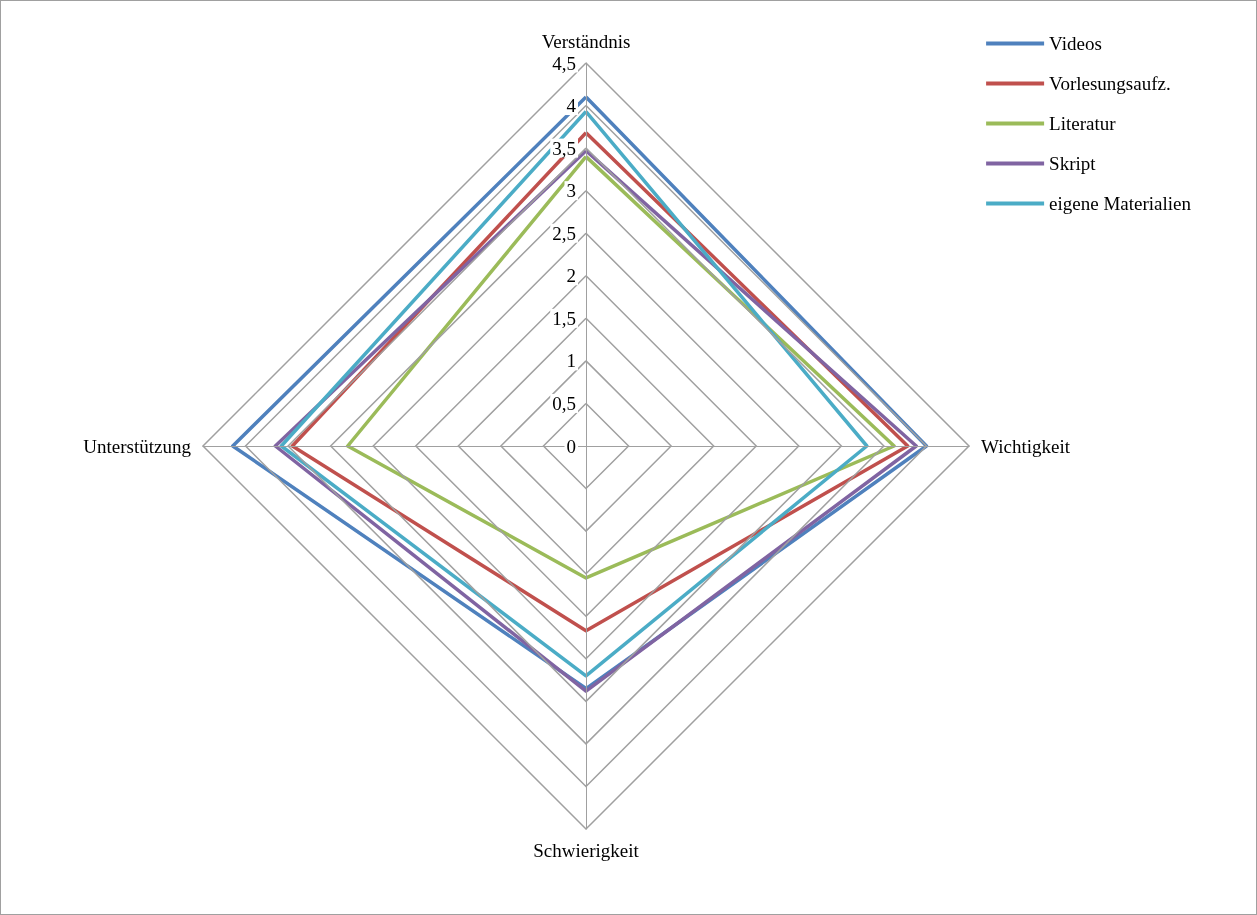 This screenshot has width=1257, height=915. I want to click on spoke-label: Verständnis, so click(586, 41).